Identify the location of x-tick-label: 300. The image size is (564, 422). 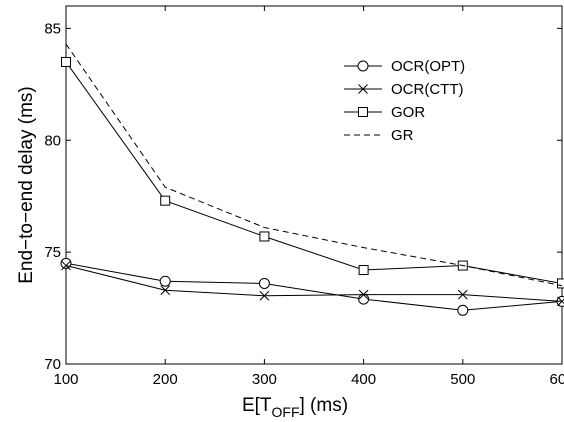
(264, 379).